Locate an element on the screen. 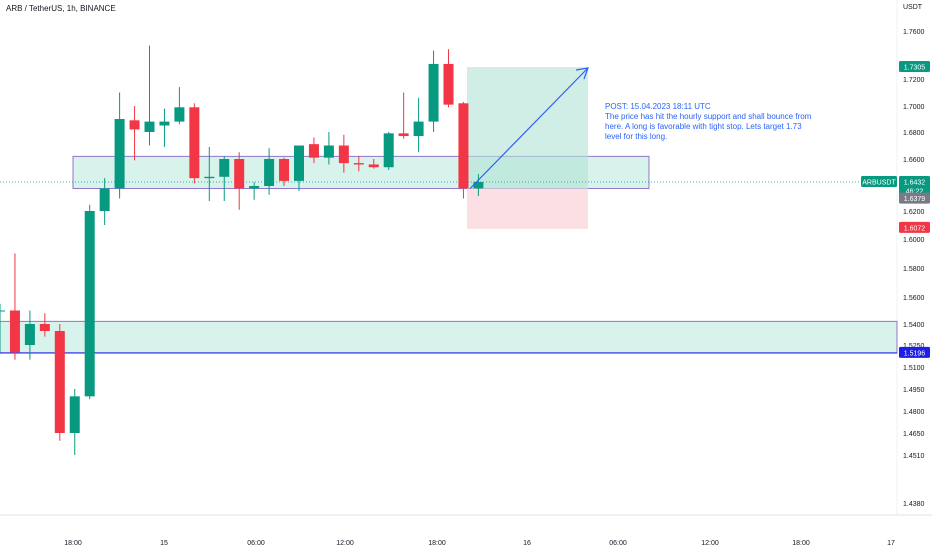 This screenshot has width=932, height=555. time-tick-label: 15 is located at coordinates (164, 543).